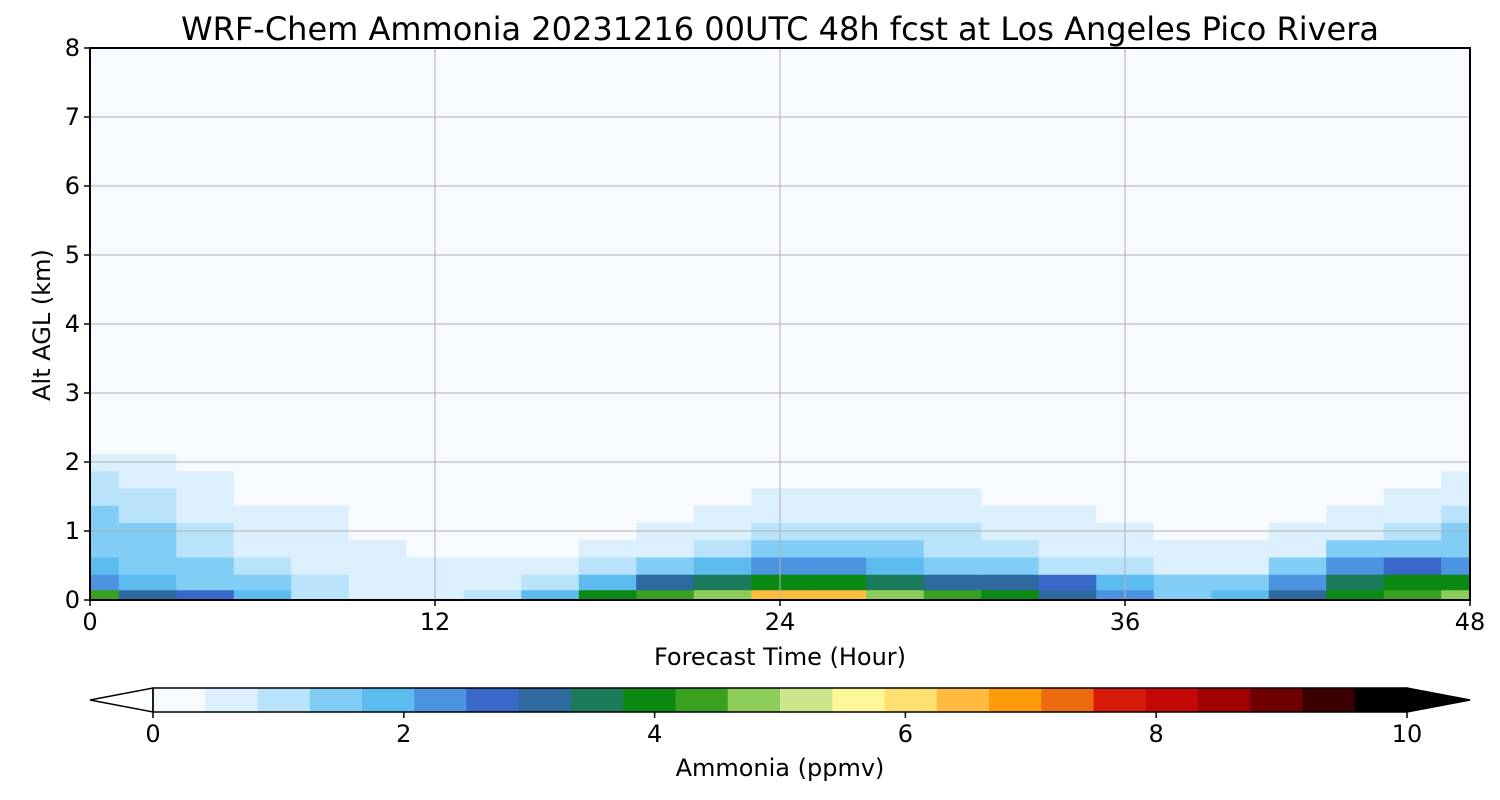 This screenshot has width=1500, height=800. What do you see at coordinates (435, 622) in the screenshot?
I see `x-tick-label: 12` at bounding box center [435, 622].